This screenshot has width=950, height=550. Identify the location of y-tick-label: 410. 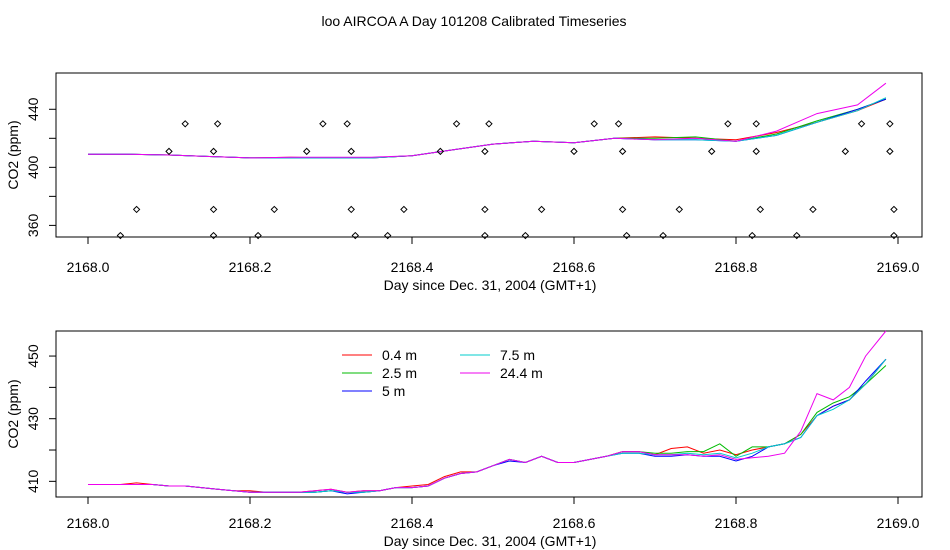
(33, 481).